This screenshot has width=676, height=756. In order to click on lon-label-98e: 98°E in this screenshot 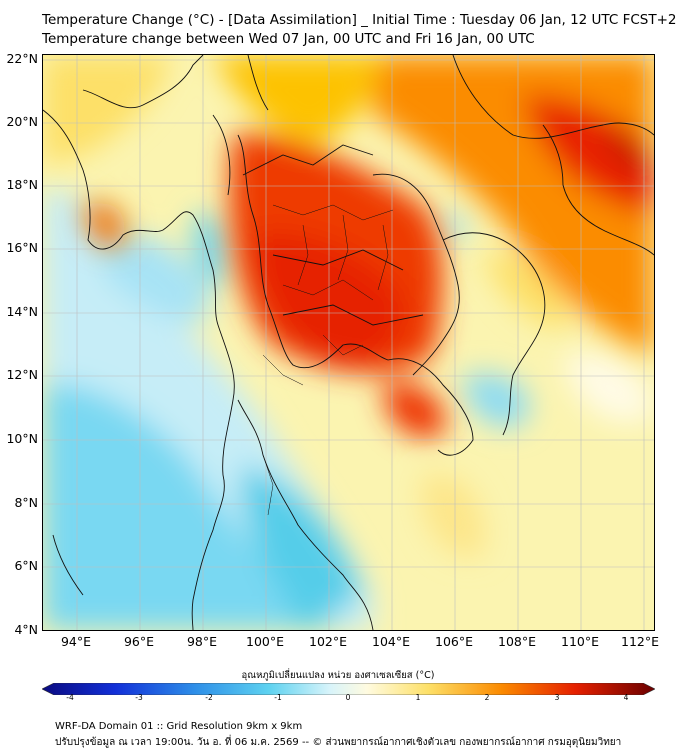, I will do `click(202, 641)`.